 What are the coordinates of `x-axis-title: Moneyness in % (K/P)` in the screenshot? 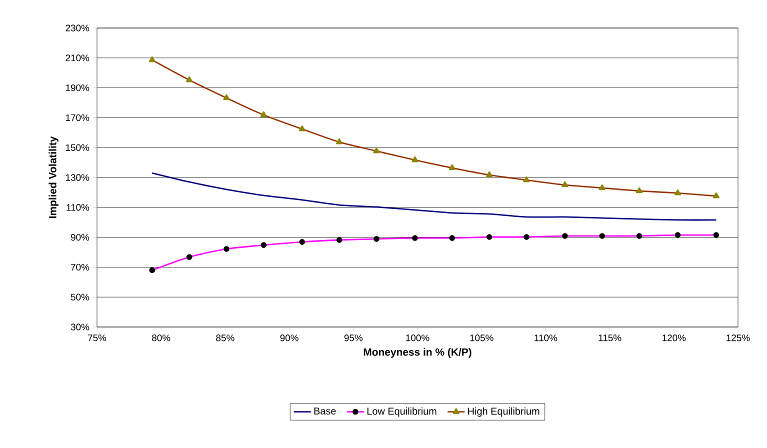 It's located at (418, 353).